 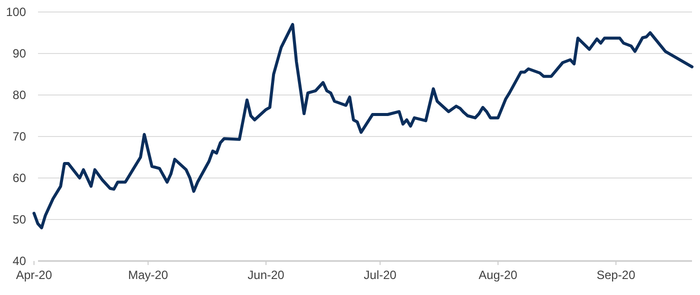 What do you see at coordinates (498, 275) in the screenshot?
I see `x-tick-label: Aug-20` at bounding box center [498, 275].